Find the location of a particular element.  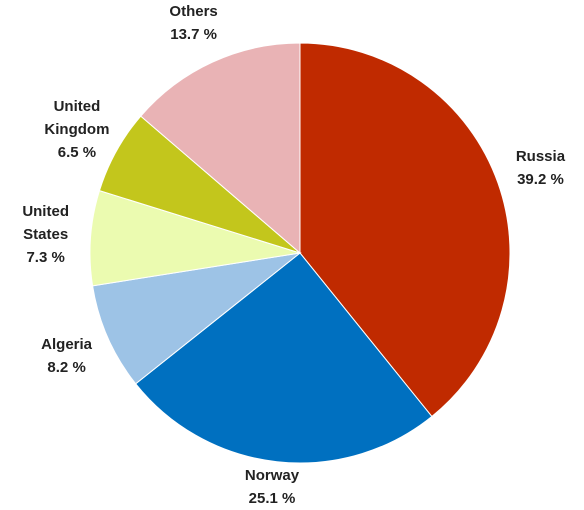

value-label: 25.1 % is located at coordinates (272, 498).